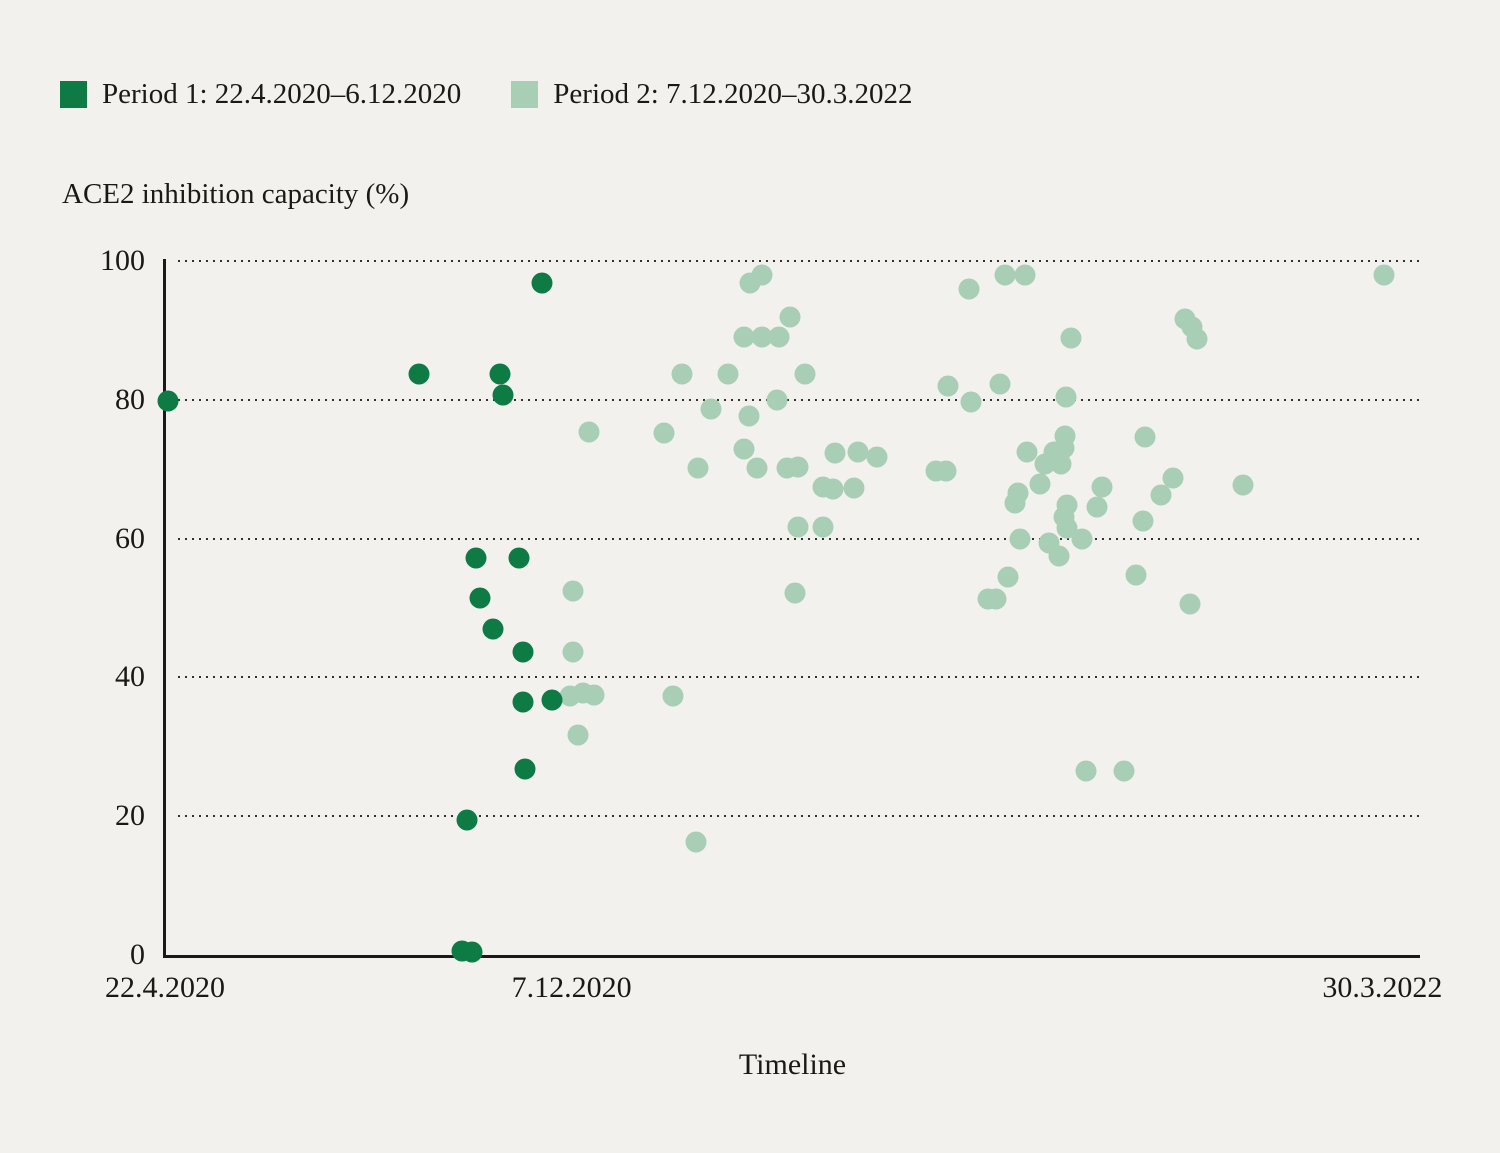  What do you see at coordinates (1382, 987) in the screenshot?
I see `x-tick-label-3: 30.3.2022` at bounding box center [1382, 987].